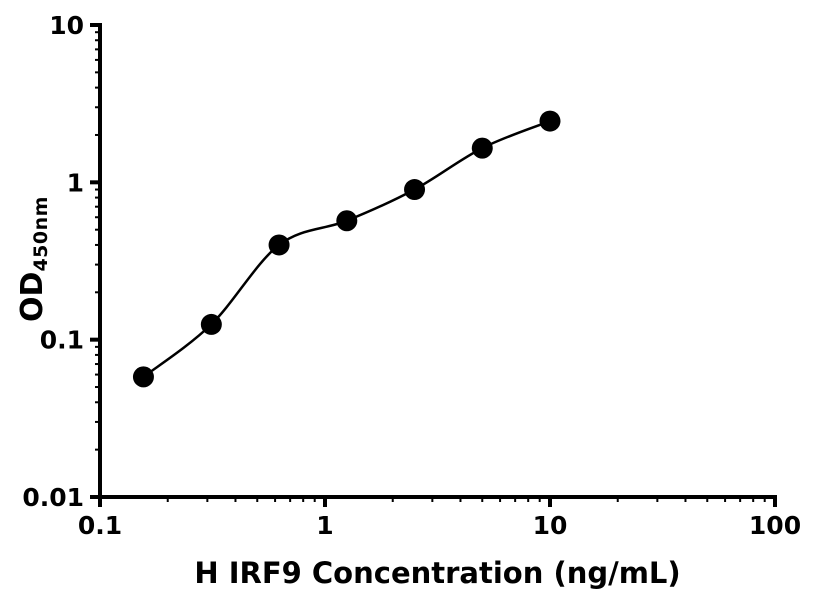  I want to click on x-tick-label: 0.1, so click(100, 525).